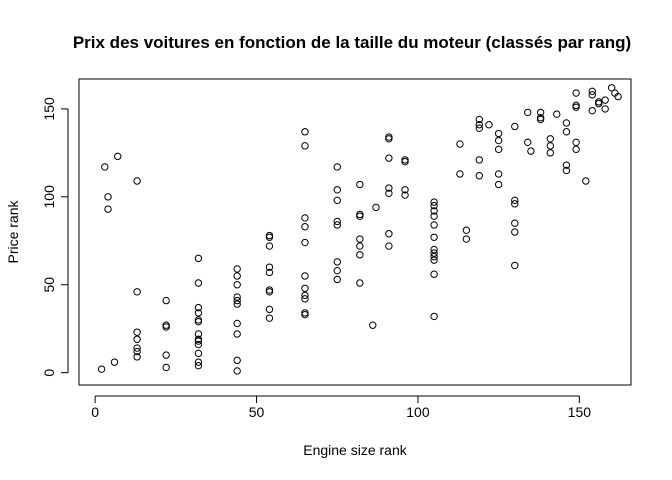 The width and height of the screenshot is (672, 480). What do you see at coordinates (95, 412) in the screenshot?
I see `x-tick-label: 0` at bounding box center [95, 412].